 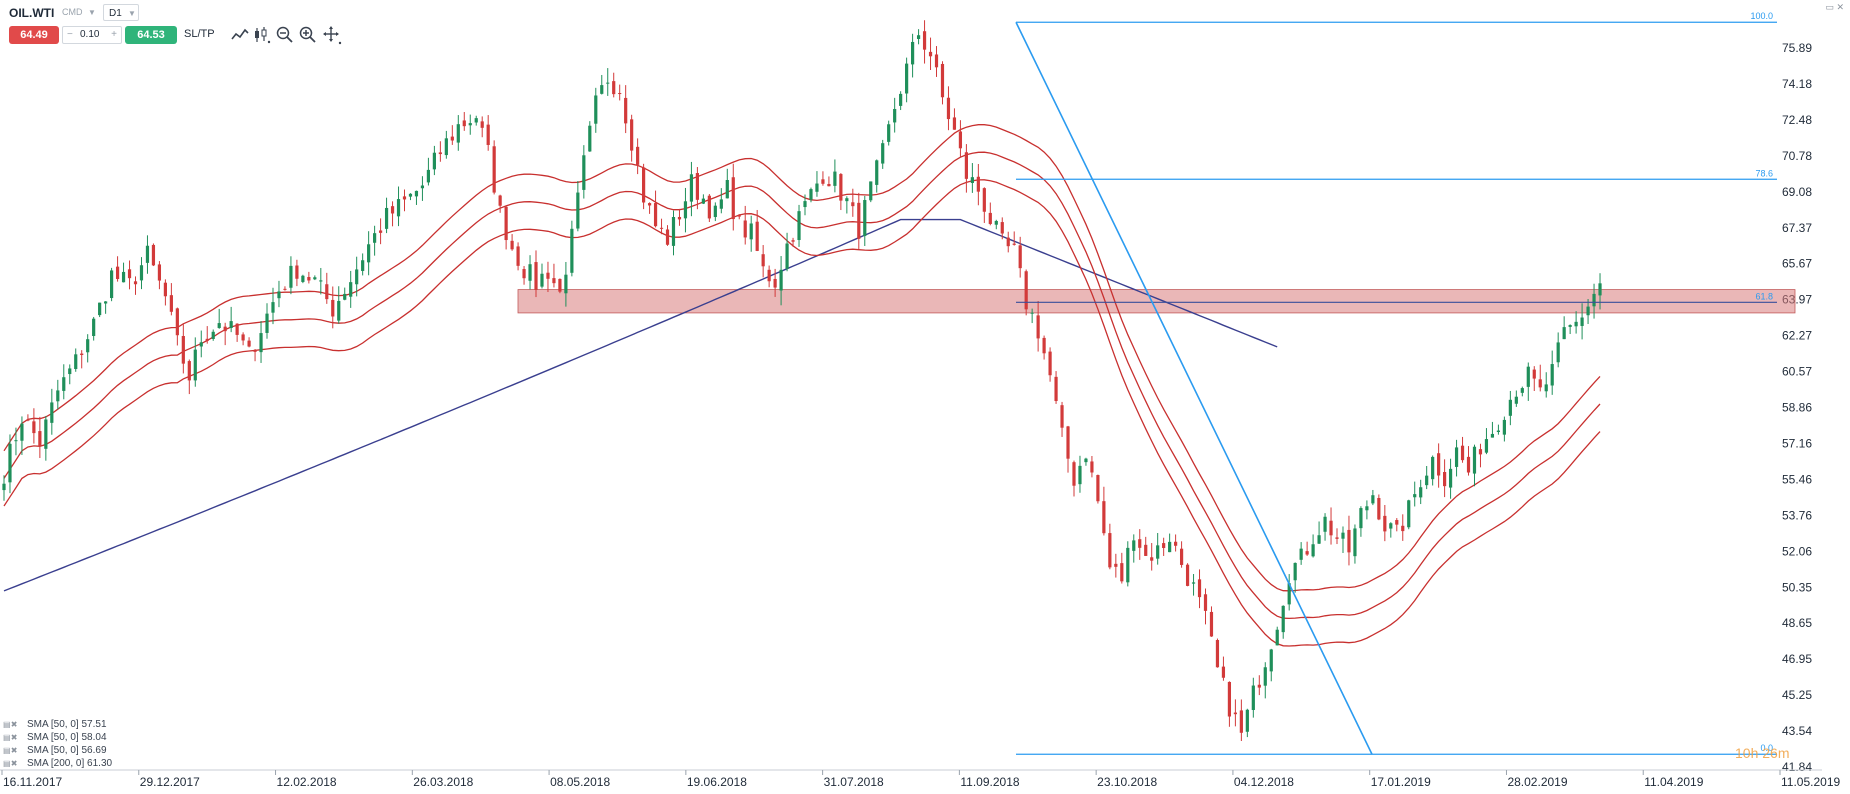 I want to click on crosshair-icon, so click(x=332, y=35).